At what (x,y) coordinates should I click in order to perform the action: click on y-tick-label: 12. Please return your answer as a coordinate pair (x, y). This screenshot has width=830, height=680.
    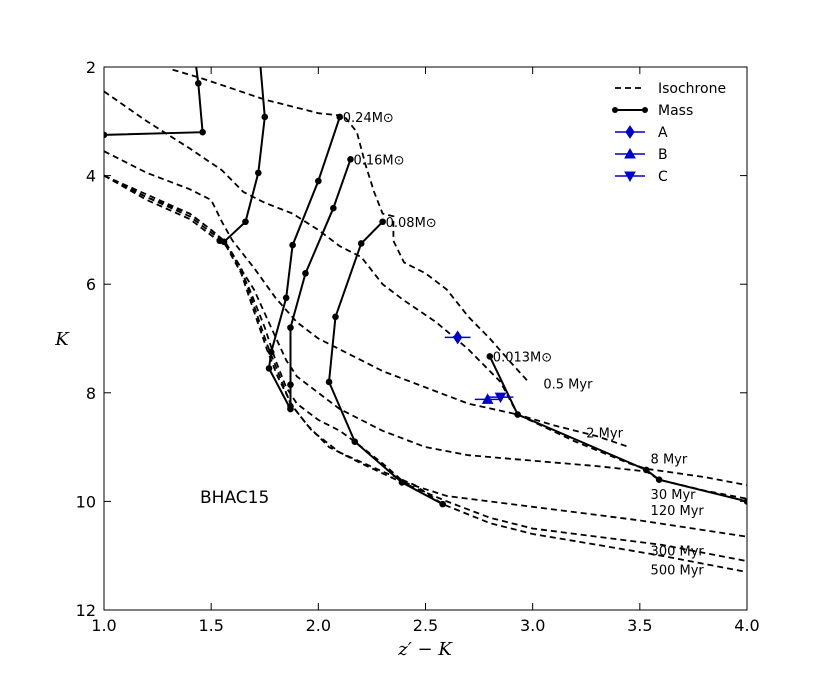
    Looking at the image, I should click on (86, 610).